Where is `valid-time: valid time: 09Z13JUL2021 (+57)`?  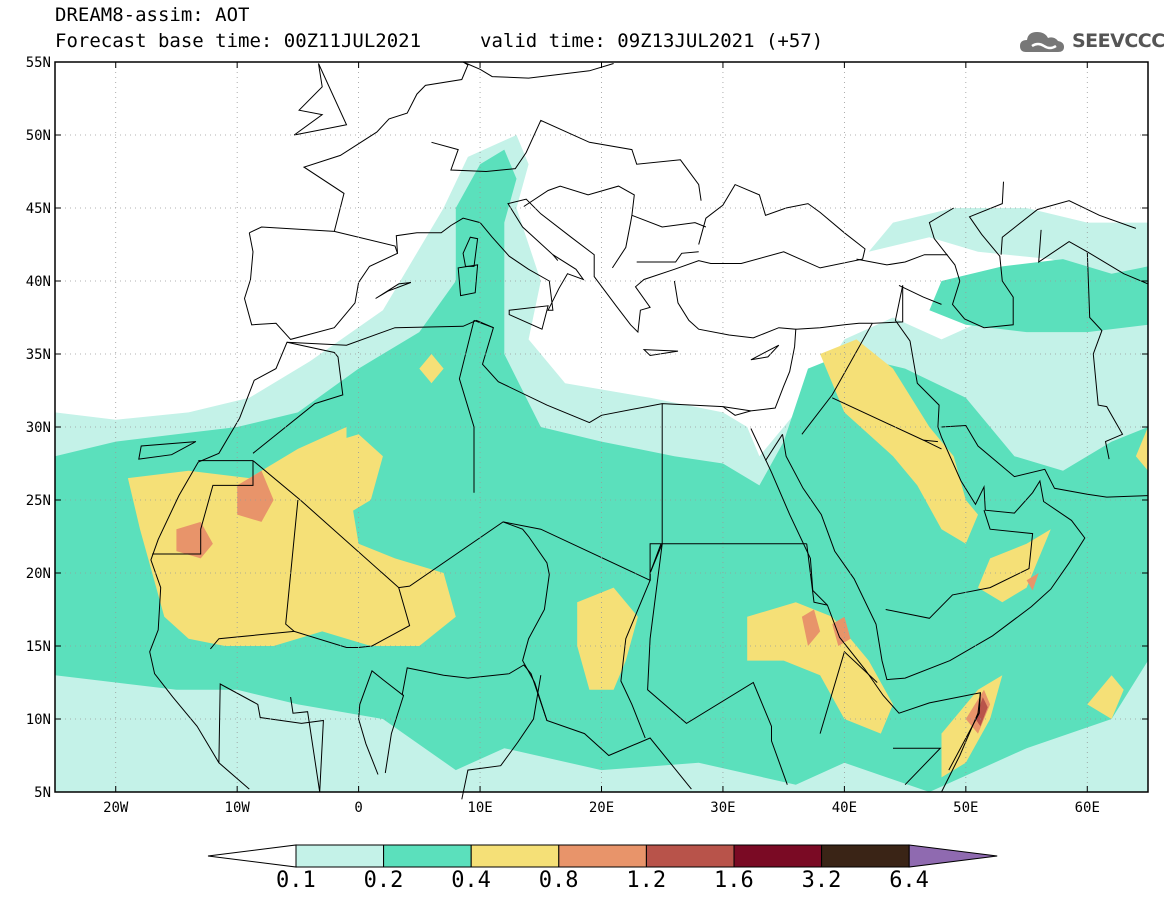 valid-time: valid time: 09Z13JUL2021 (+57) is located at coordinates (652, 41).